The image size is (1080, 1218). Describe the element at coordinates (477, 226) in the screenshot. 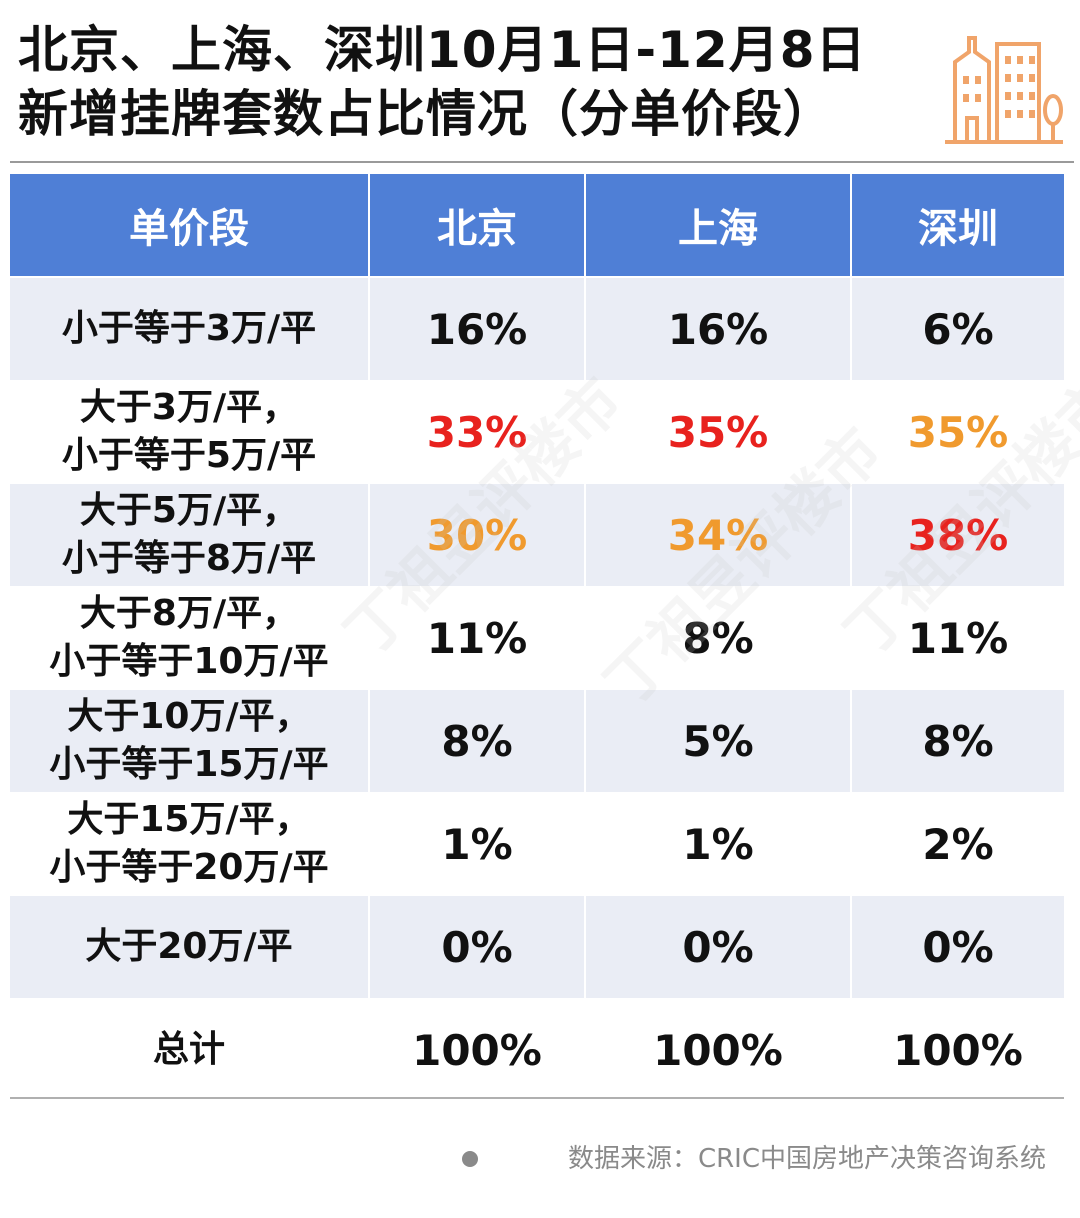

I see `header-beijing: 北京` at that location.